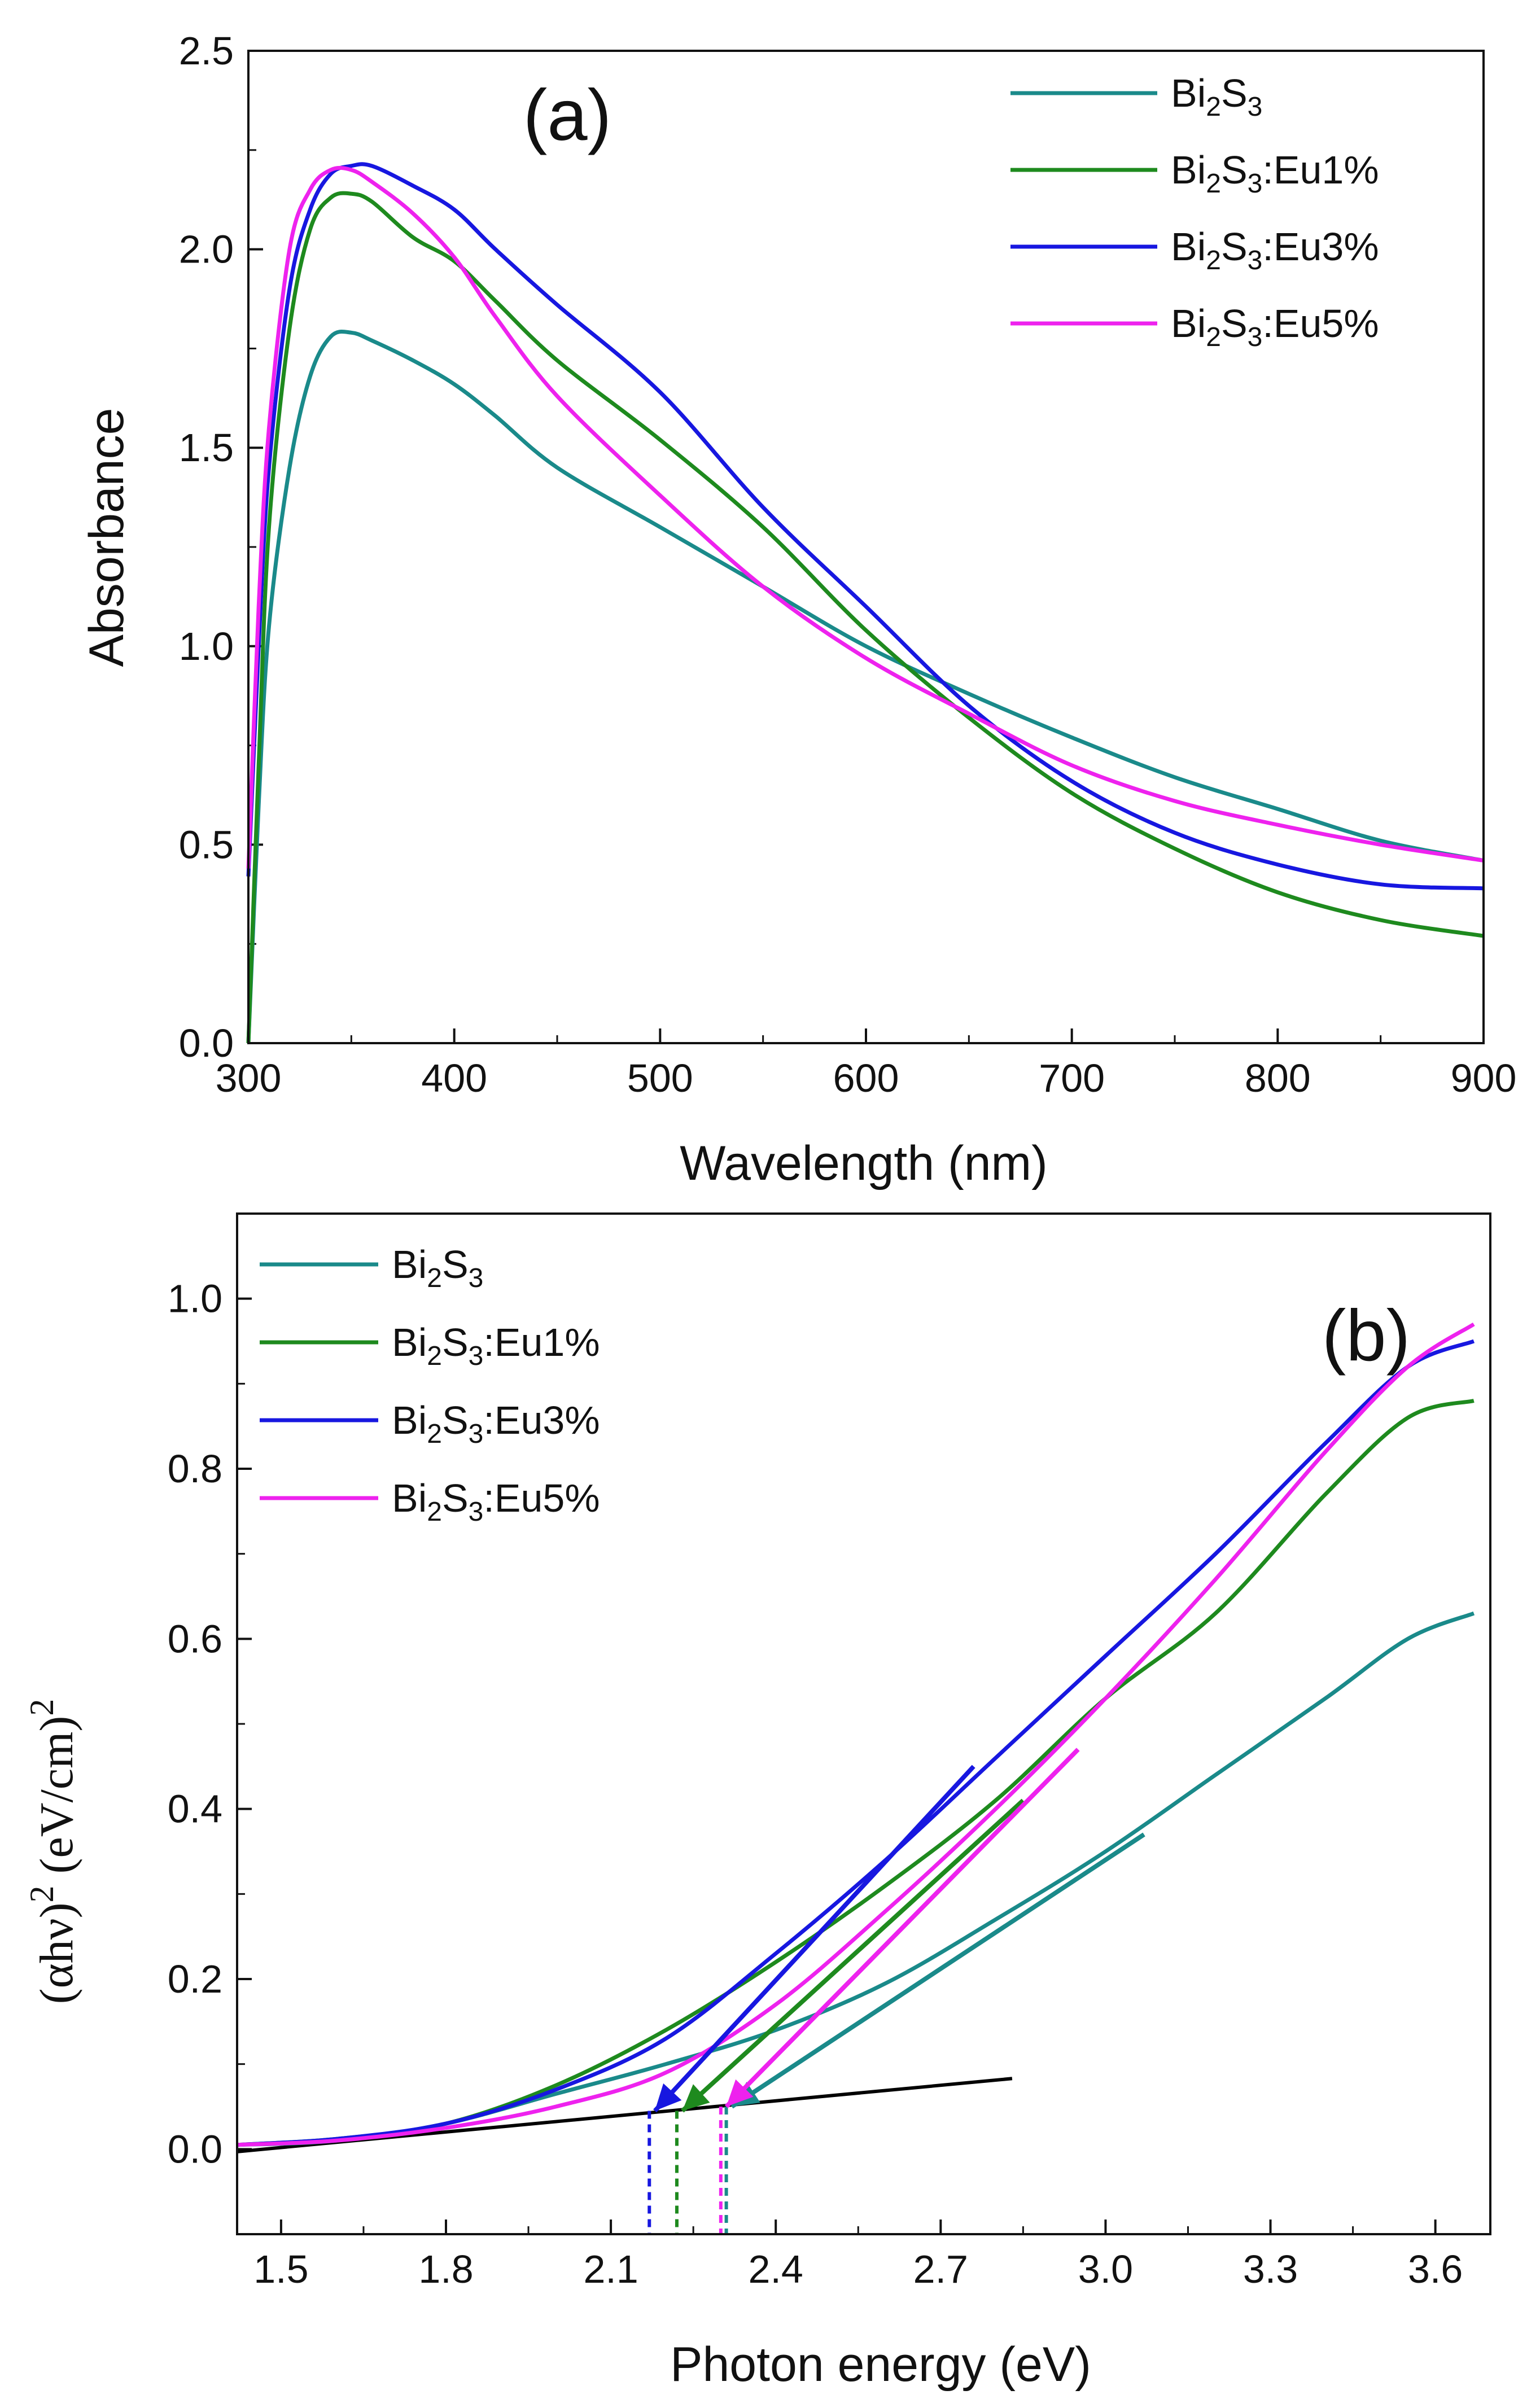 The height and width of the screenshot is (2399, 1540). I want to click on panel-b-legend-label-suffix: :Eu1%, so click(541, 1342).